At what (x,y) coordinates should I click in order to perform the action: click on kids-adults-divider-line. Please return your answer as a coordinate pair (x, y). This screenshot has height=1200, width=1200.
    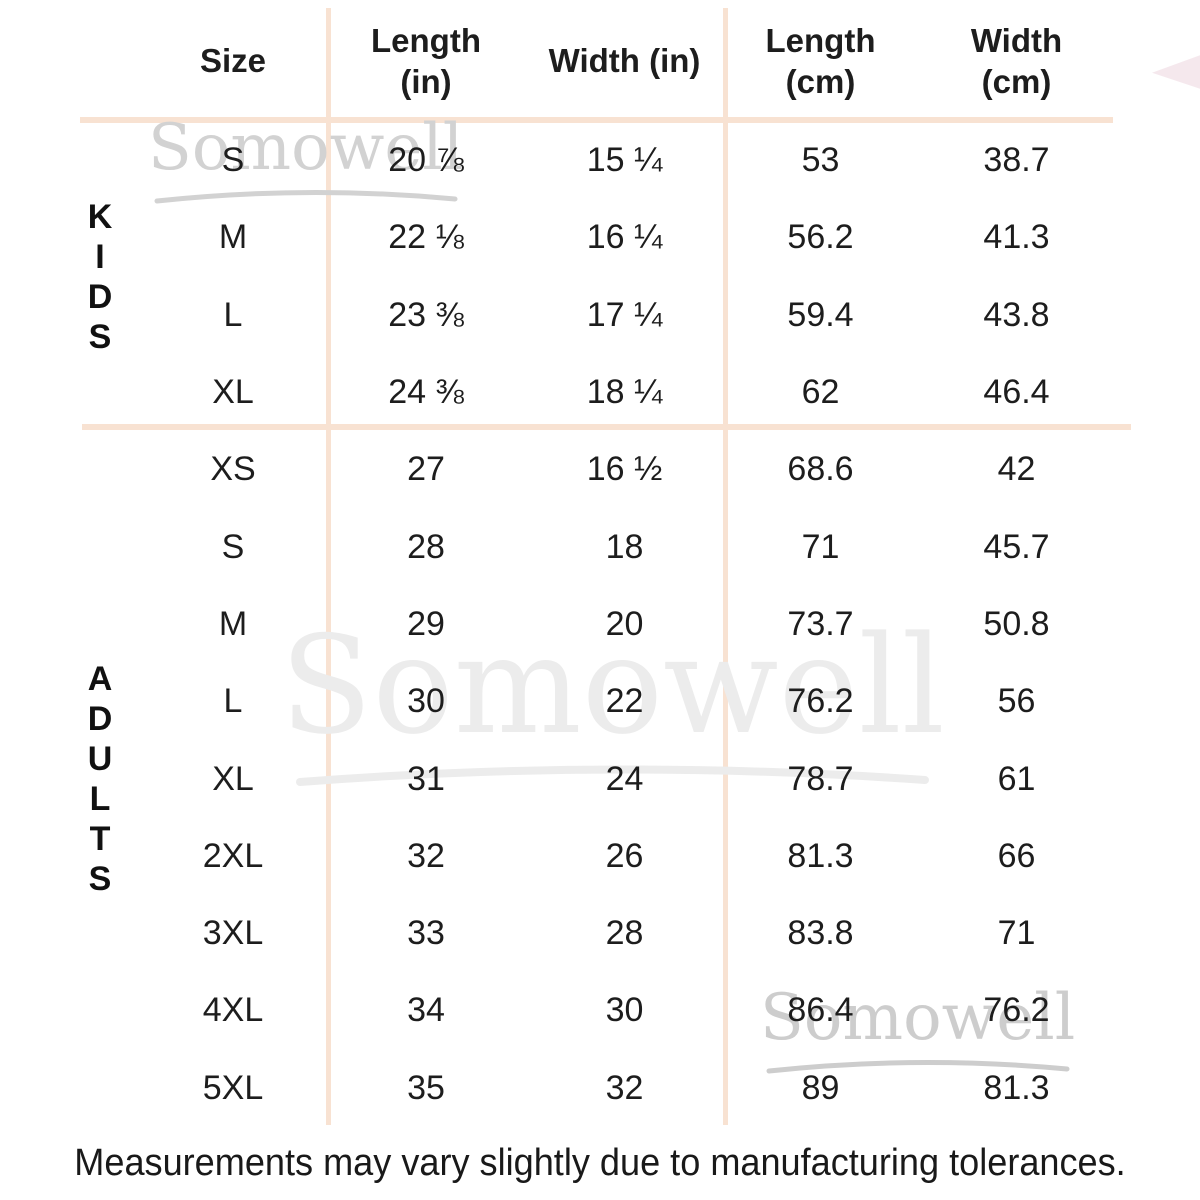
    Looking at the image, I should click on (606, 427).